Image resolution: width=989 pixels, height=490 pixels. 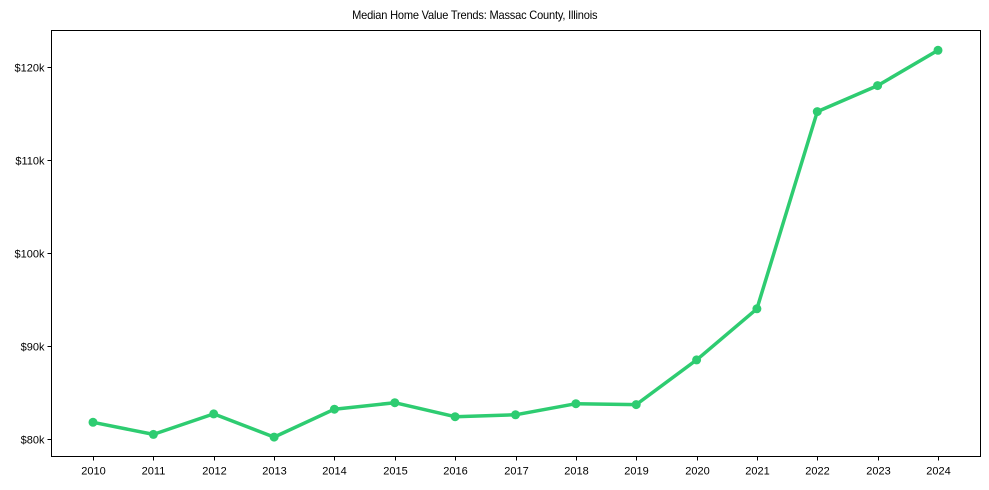 I want to click on x-tick-label: 2018, so click(x=576, y=472).